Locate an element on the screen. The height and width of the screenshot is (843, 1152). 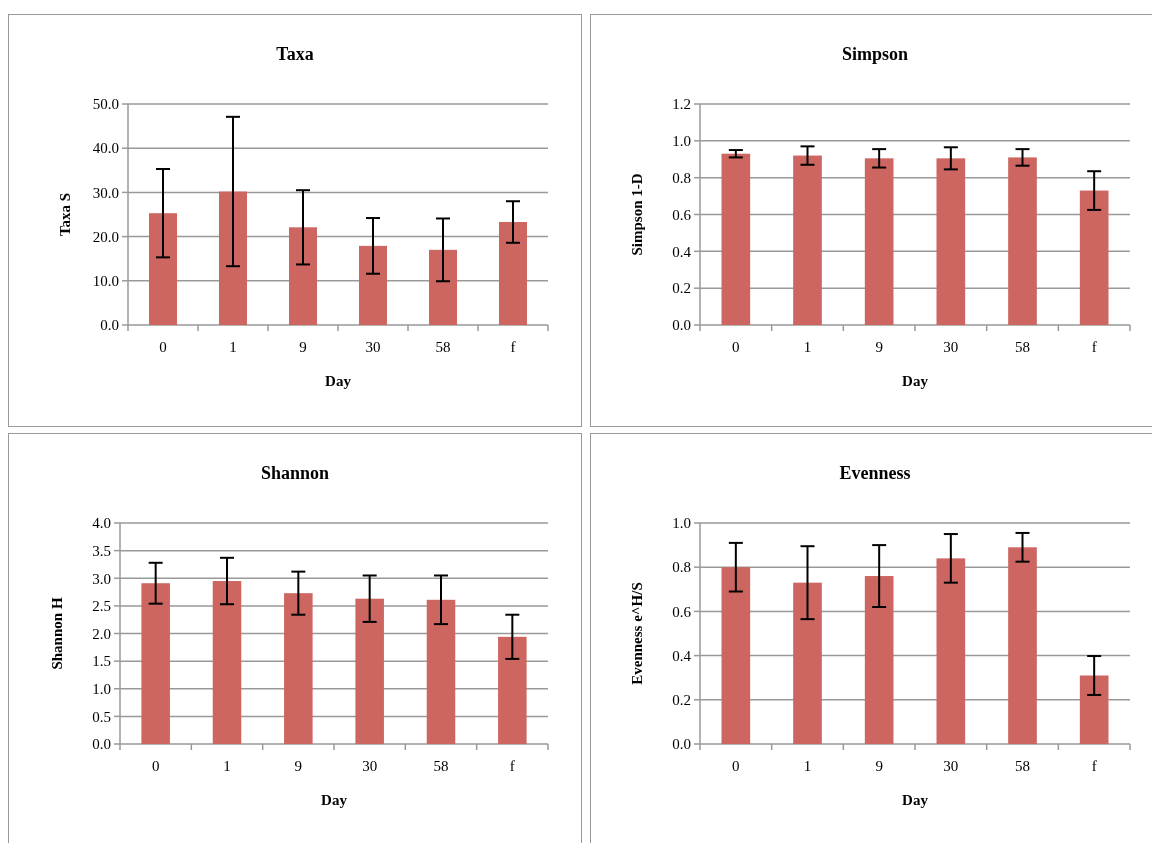
chart-title: Shannon is located at coordinates (295, 473).